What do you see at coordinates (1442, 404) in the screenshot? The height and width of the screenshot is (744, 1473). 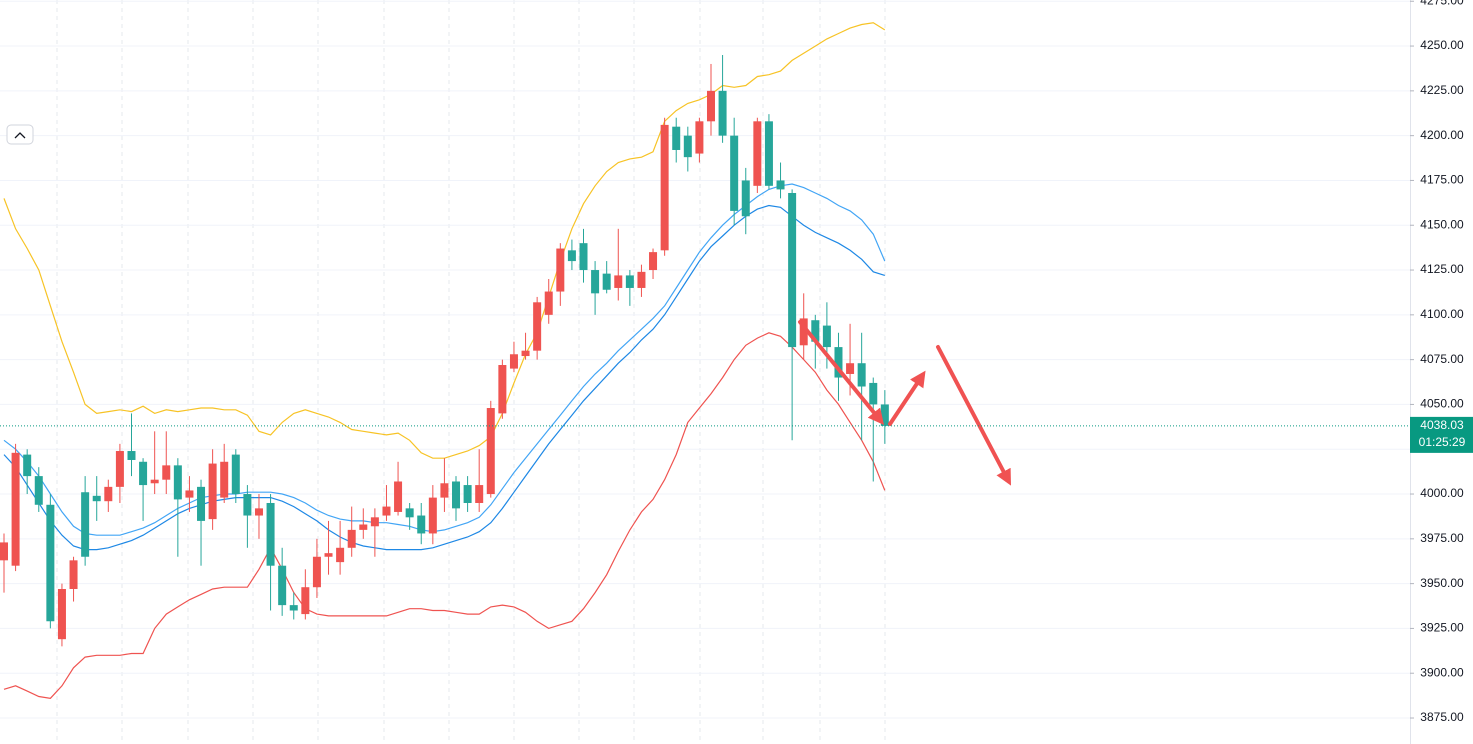 I see `y-tick-label: 4050.00` at bounding box center [1442, 404].